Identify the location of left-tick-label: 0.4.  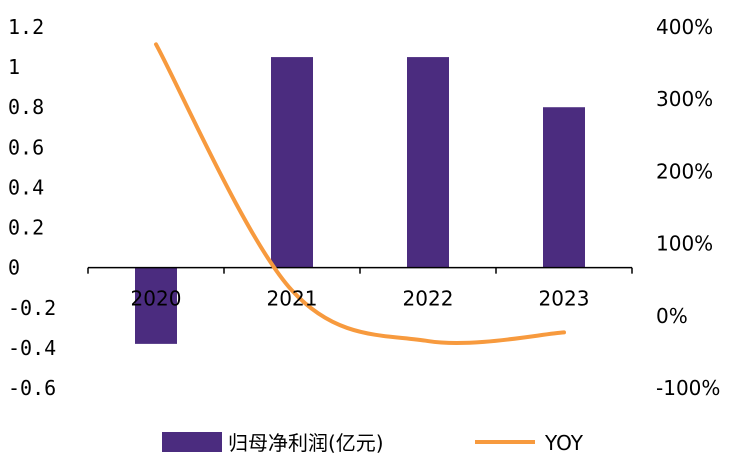
(26, 187).